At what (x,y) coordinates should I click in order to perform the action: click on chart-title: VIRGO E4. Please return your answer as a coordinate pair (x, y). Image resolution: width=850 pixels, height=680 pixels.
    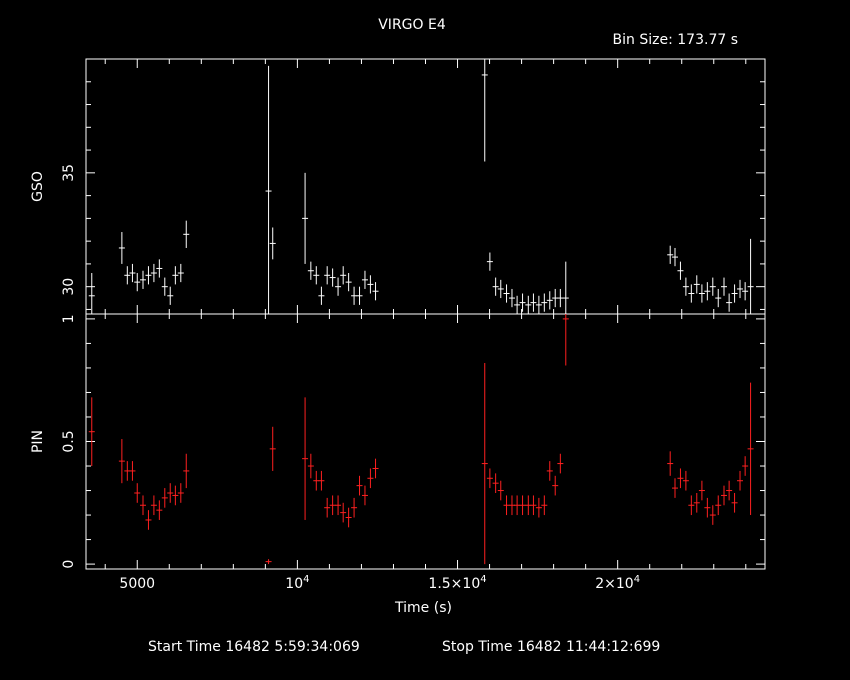
    Looking at the image, I should click on (412, 25).